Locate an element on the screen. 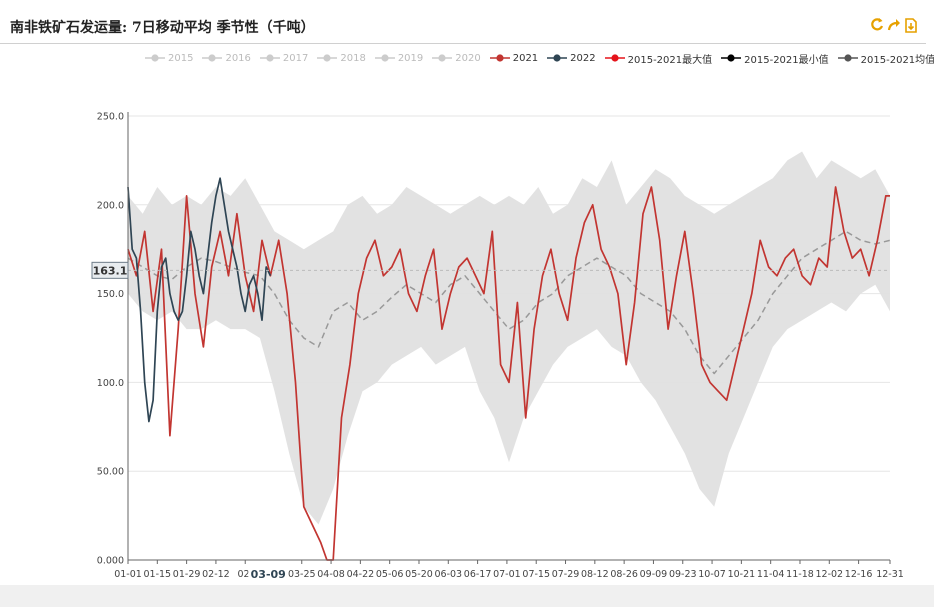 Image resolution: width=934 pixels, height=607 pixels. x-tick-label: 06-17 is located at coordinates (478, 574).